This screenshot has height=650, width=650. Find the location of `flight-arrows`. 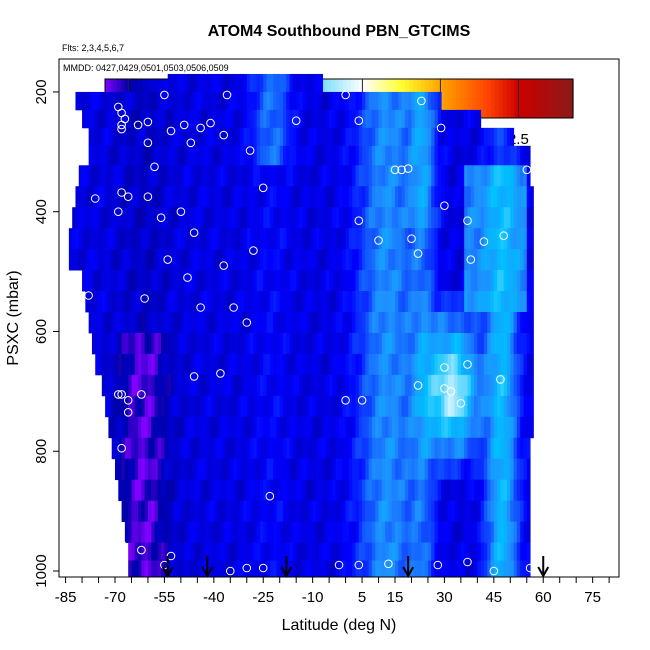

flight-arrows is located at coordinates (355, 567).